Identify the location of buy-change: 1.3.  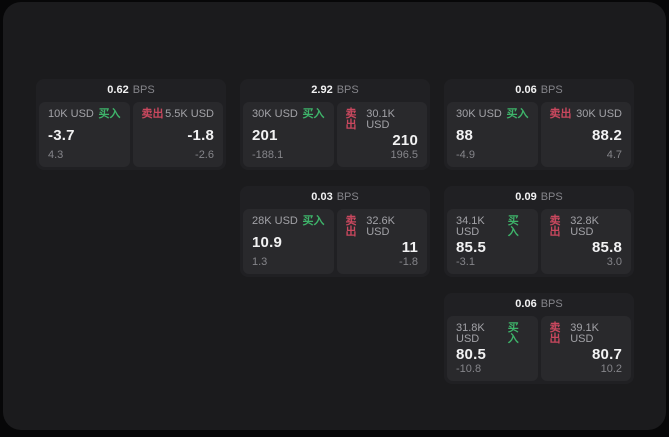
(260, 262).